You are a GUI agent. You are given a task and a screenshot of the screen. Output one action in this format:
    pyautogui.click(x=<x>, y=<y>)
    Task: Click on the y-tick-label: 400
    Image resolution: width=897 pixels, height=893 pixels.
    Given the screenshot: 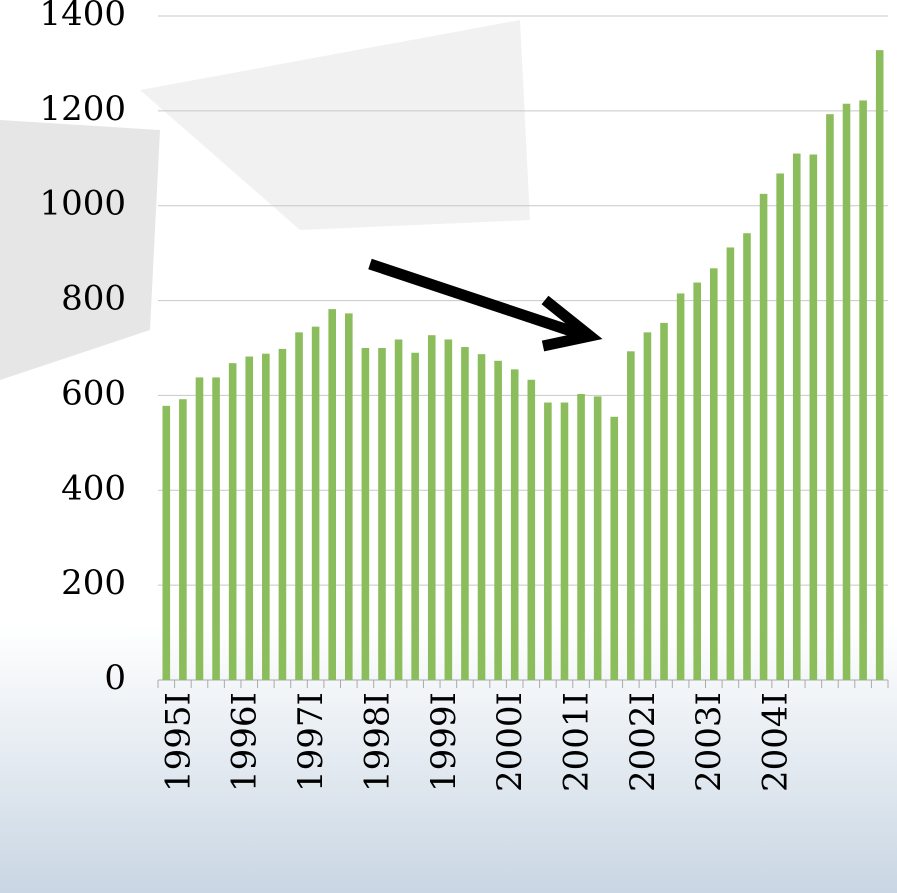 What is the action you would take?
    pyautogui.click(x=93, y=488)
    